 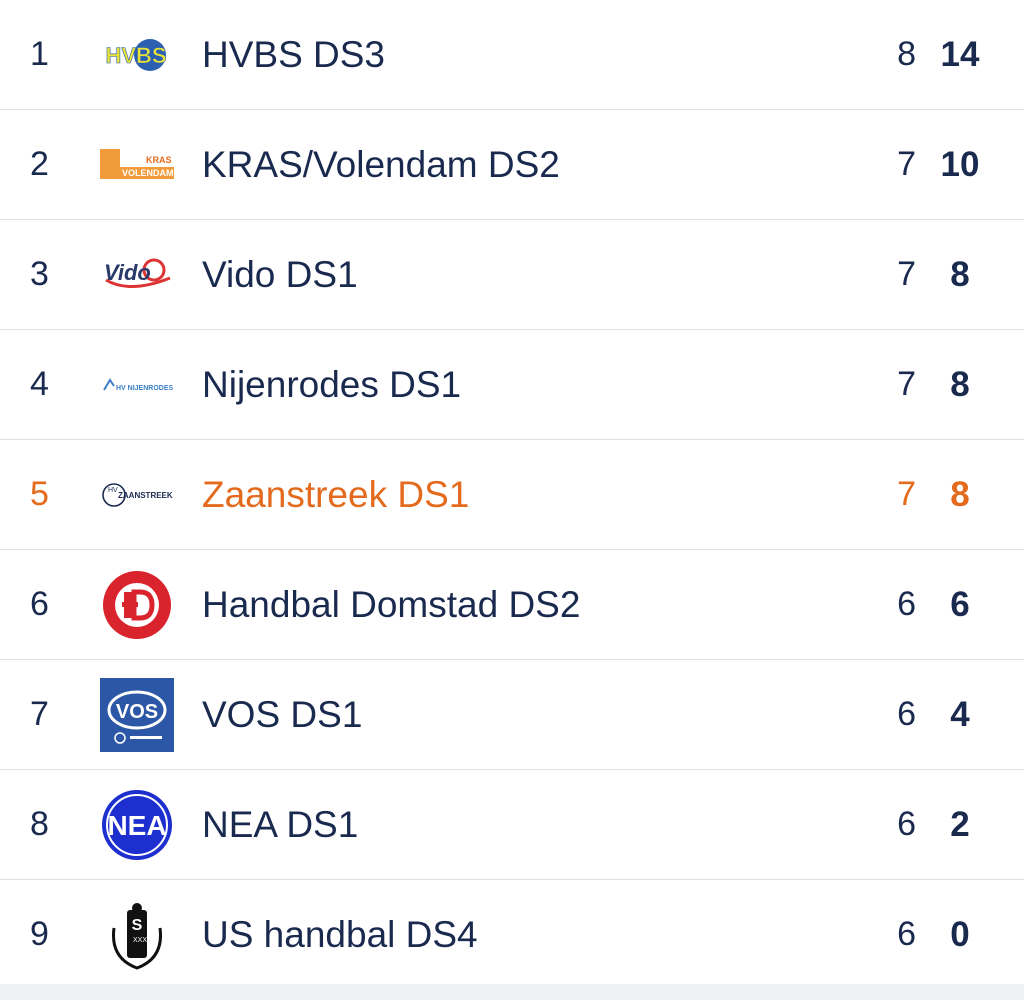 I want to click on vido-logo-icon: Vido, so click(x=137, y=275).